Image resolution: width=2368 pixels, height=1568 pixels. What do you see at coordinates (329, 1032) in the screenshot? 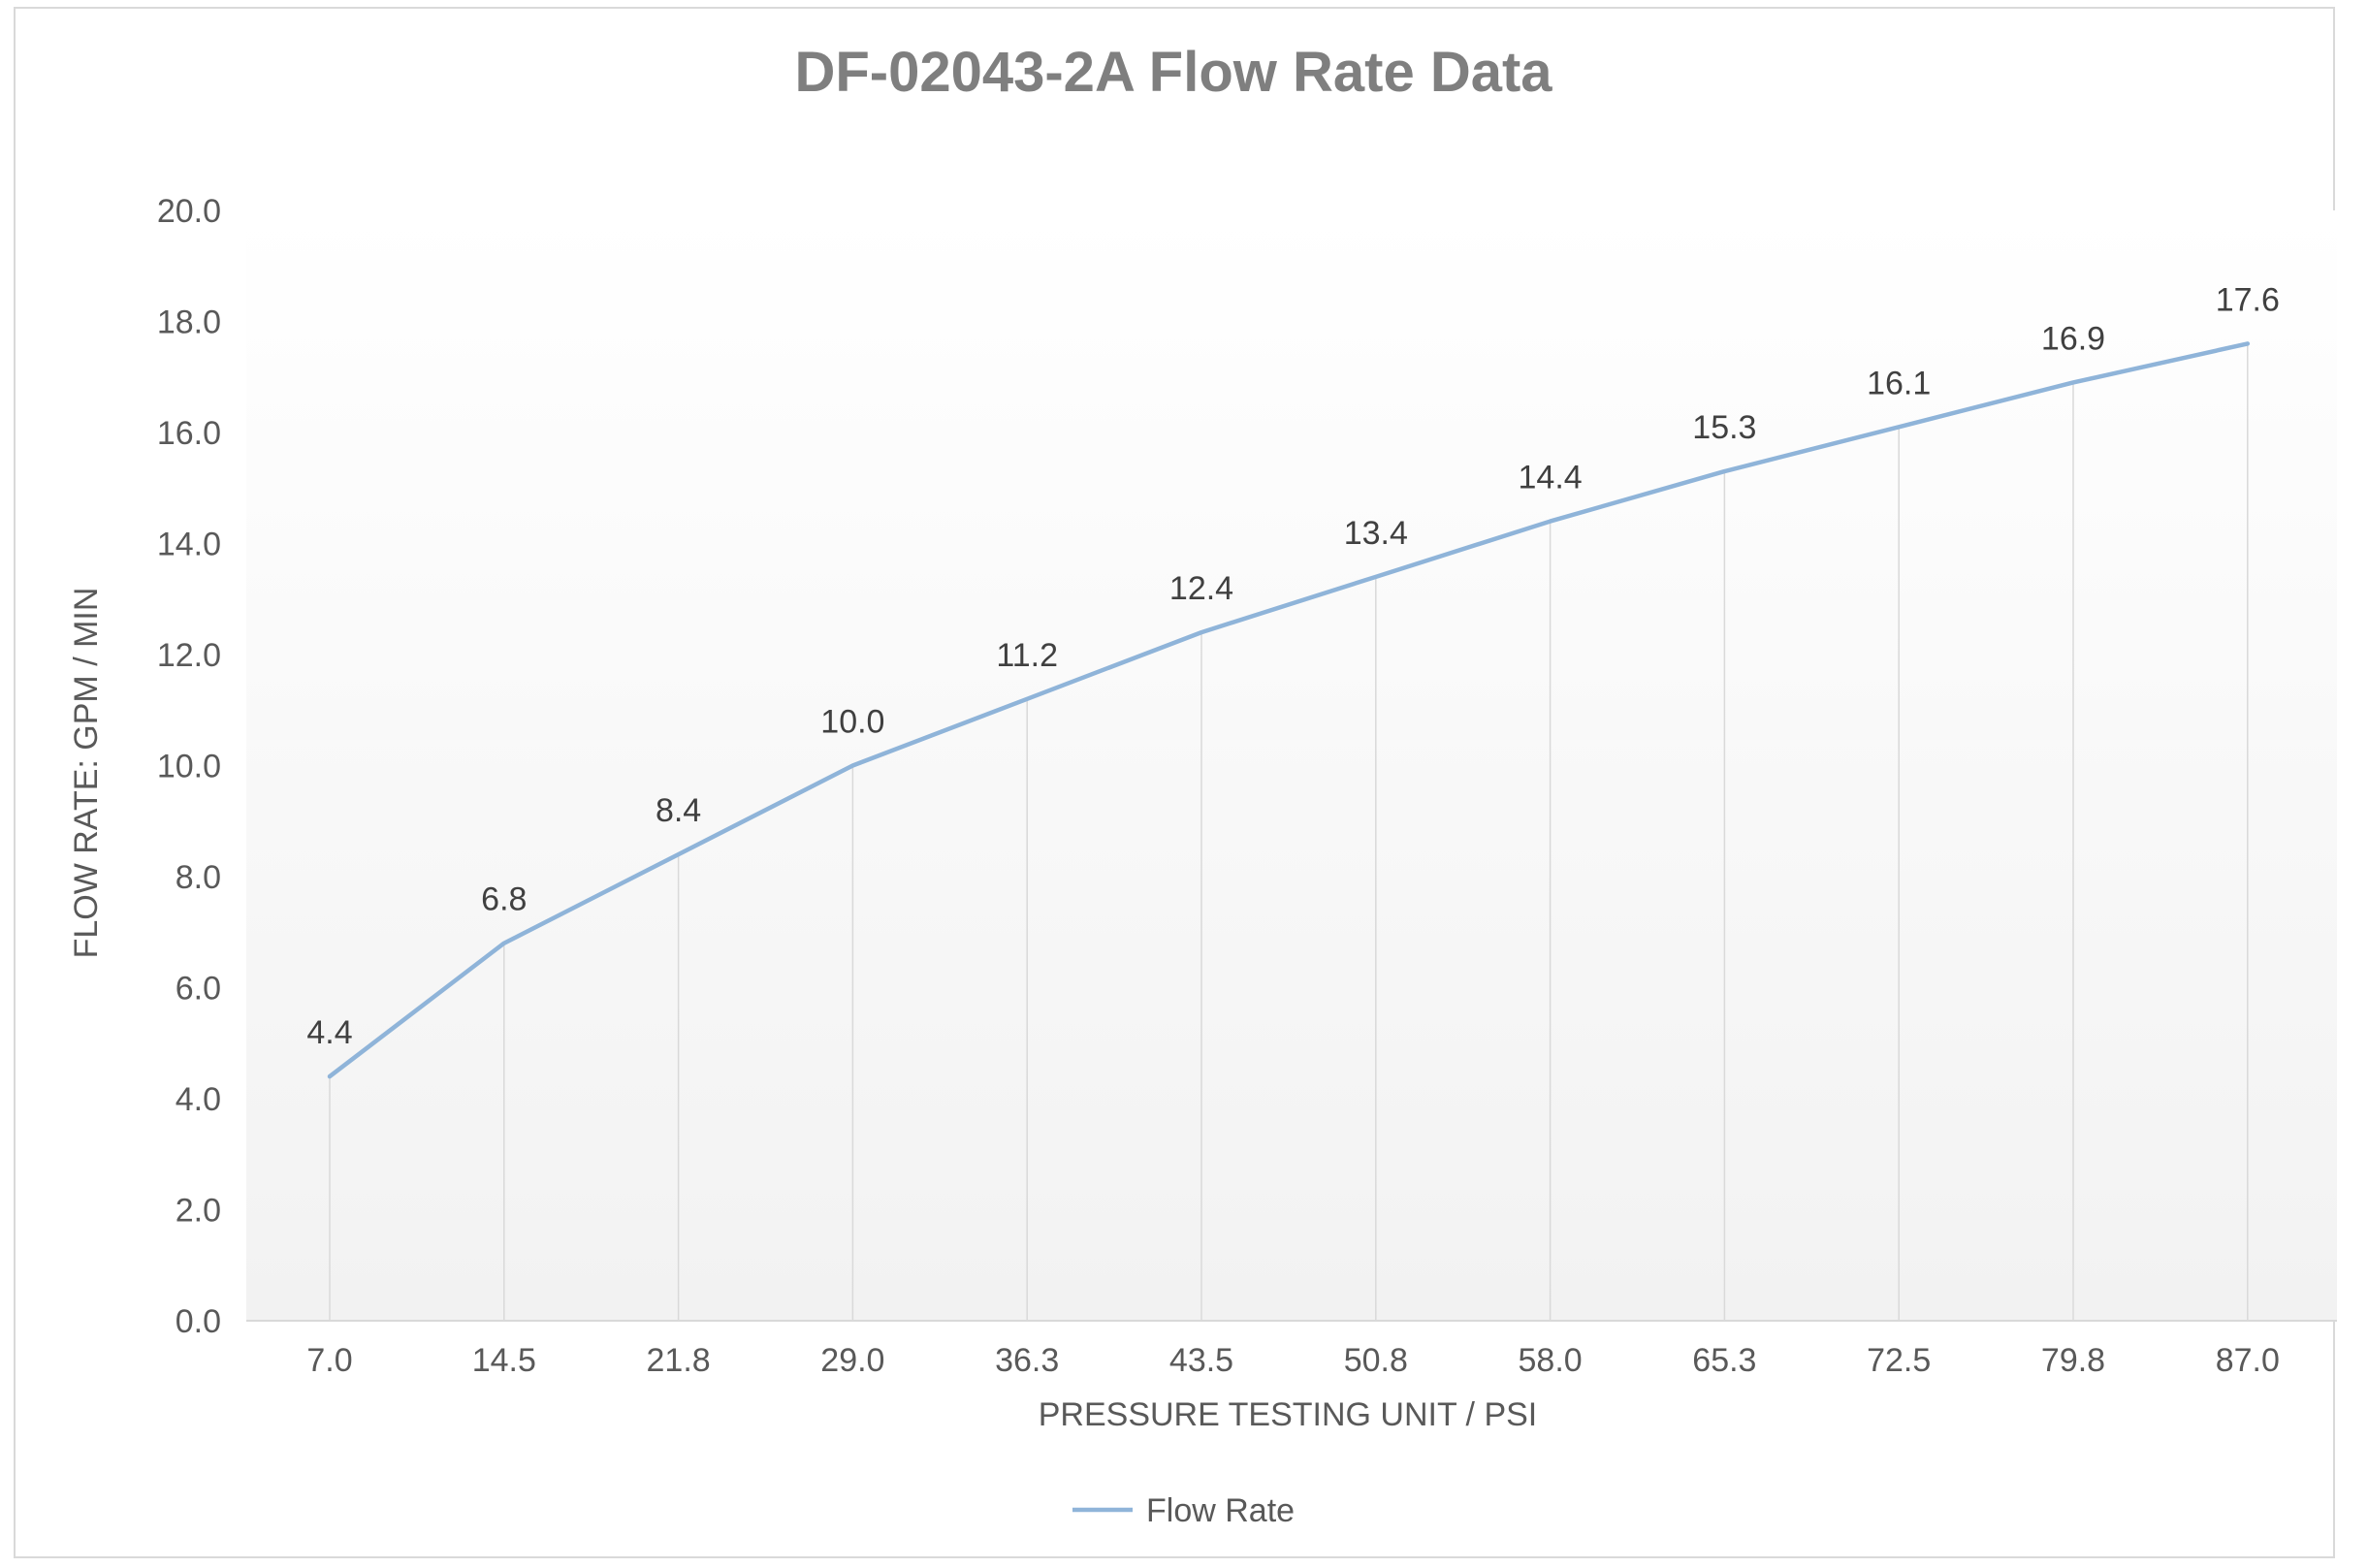
I see `data-label: 4.4` at bounding box center [329, 1032].